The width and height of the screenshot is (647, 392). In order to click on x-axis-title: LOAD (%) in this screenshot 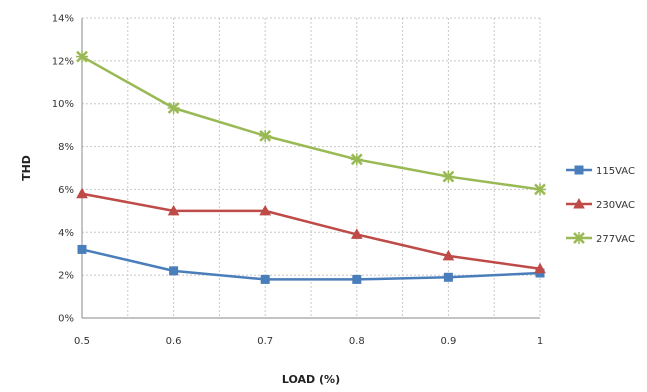, I will do `click(311, 379)`.